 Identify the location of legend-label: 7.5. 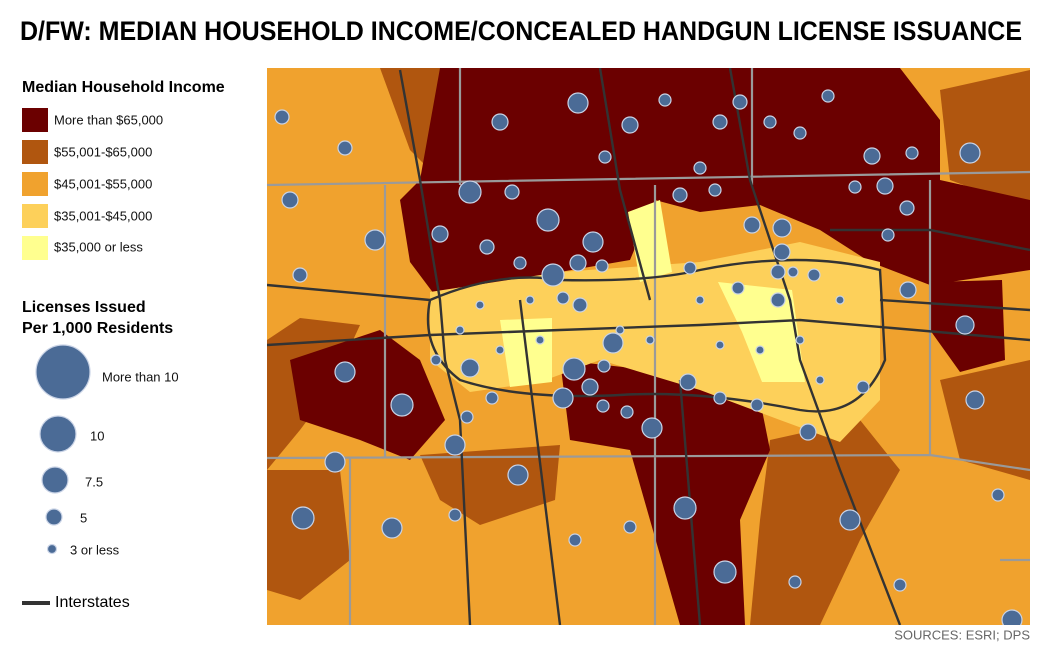
(94, 481).